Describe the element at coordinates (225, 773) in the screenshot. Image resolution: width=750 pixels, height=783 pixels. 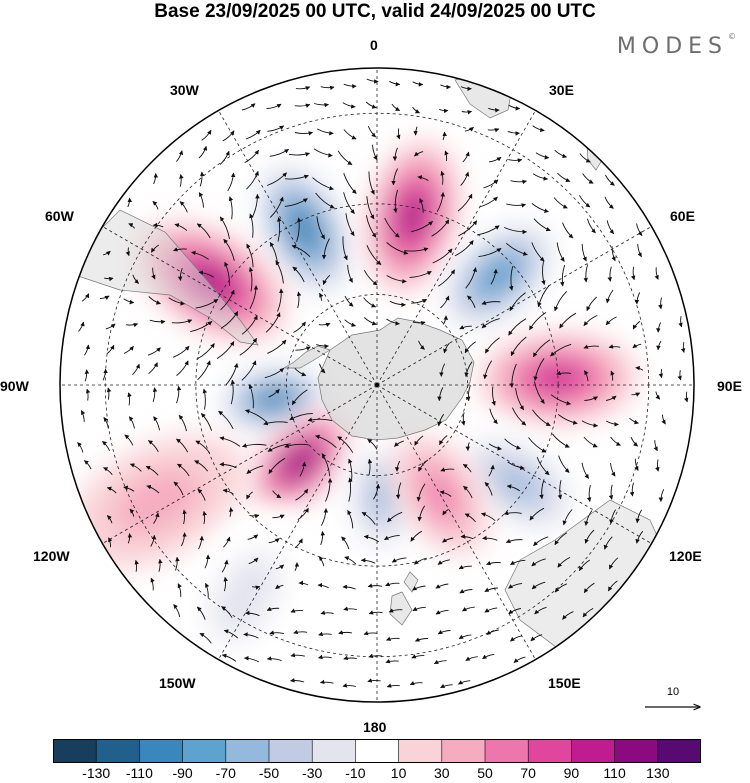
I see `colorbar-tick-label: -70` at that location.